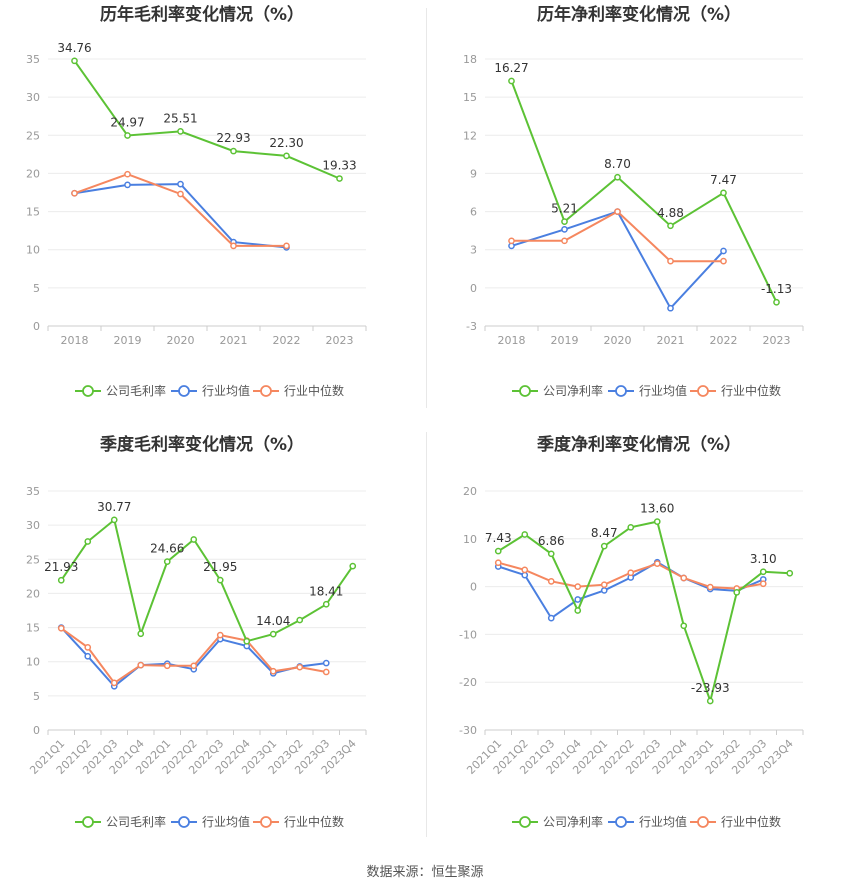 This screenshot has height=891, width=850. What do you see at coordinates (564, 209) in the screenshot?
I see `data-label: 5.21` at bounding box center [564, 209].